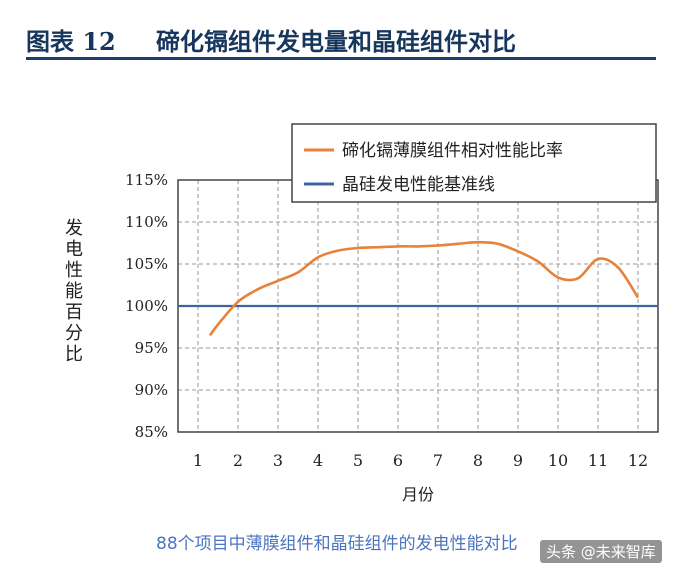 This screenshot has width=682, height=576. What do you see at coordinates (74, 312) in the screenshot?
I see `y-axis-label-char: 百` at bounding box center [74, 312].